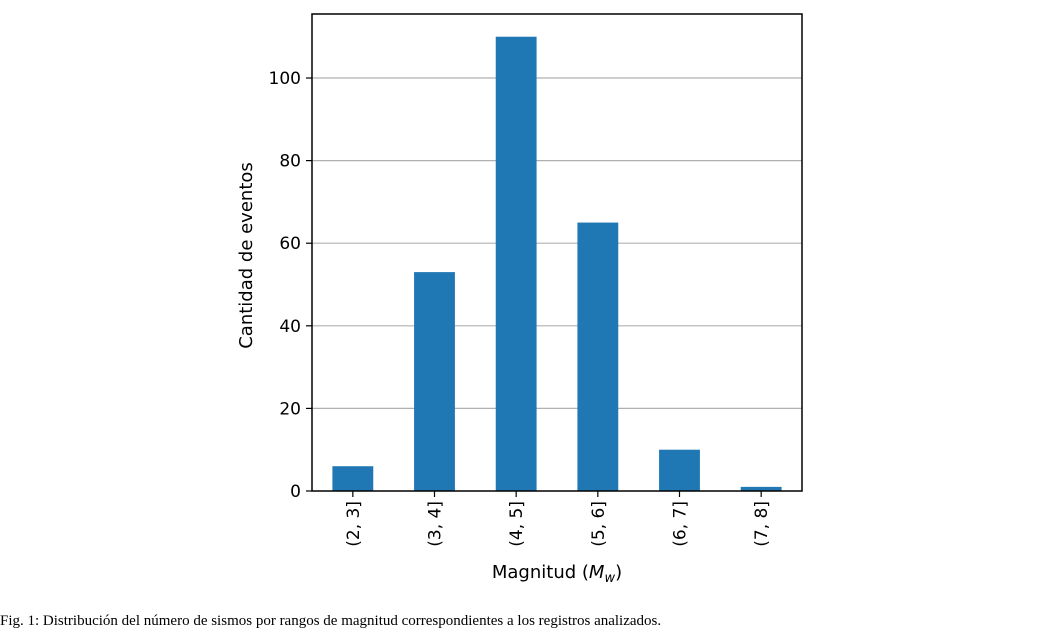  What do you see at coordinates (517, 524) in the screenshot?
I see `x-tick-label: (4, 5]` at bounding box center [517, 524].